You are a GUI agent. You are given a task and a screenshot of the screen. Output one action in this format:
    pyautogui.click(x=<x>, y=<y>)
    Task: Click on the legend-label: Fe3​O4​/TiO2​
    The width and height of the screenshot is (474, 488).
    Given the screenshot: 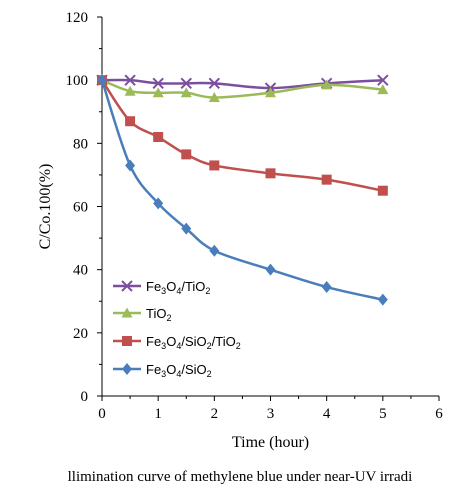 What is the action you would take?
    pyautogui.click(x=178, y=287)
    